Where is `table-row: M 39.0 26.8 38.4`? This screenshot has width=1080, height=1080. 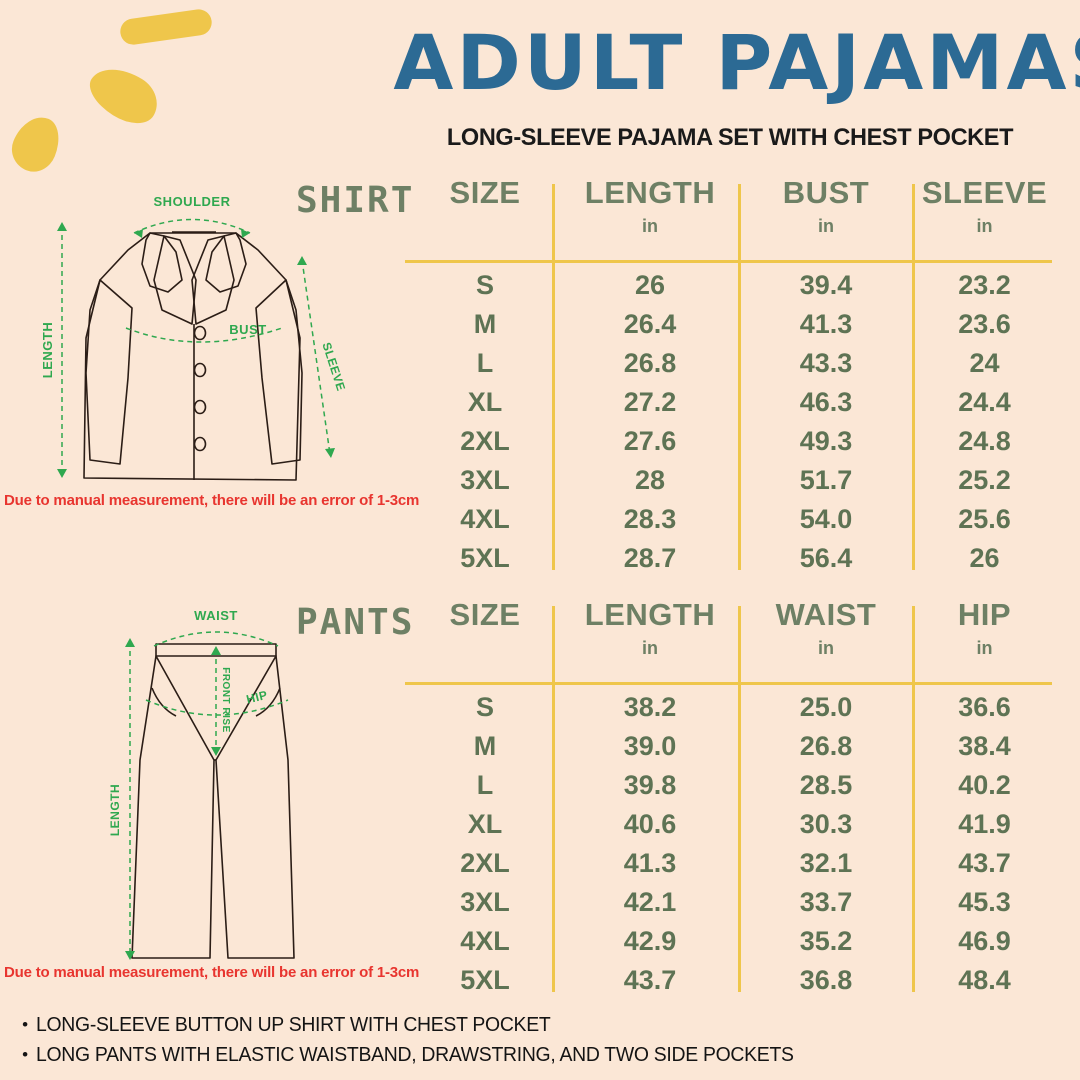
table-row: M 39.0 26.8 38.4 is located at coordinates (742, 746).